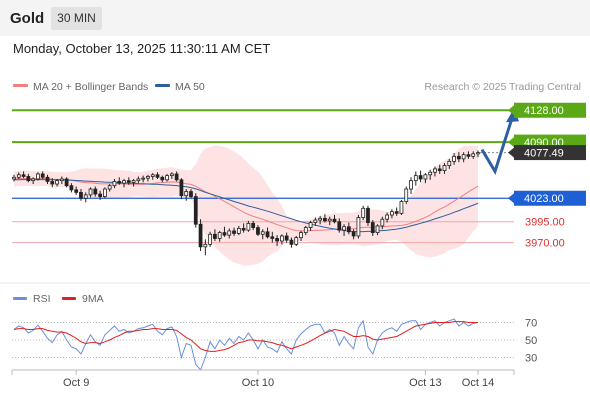 The image size is (590, 400). I want to click on x-tick-label: Oct 13, so click(425, 383).